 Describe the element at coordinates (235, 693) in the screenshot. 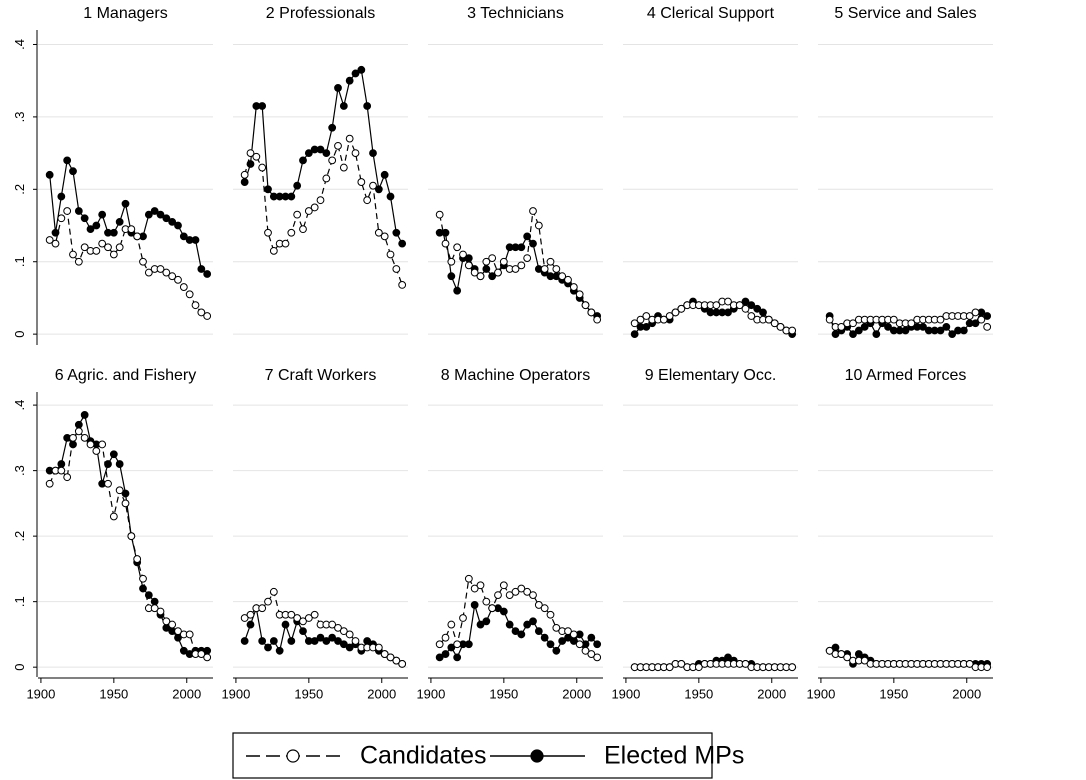

I see `x-tick-label: 1900` at that location.